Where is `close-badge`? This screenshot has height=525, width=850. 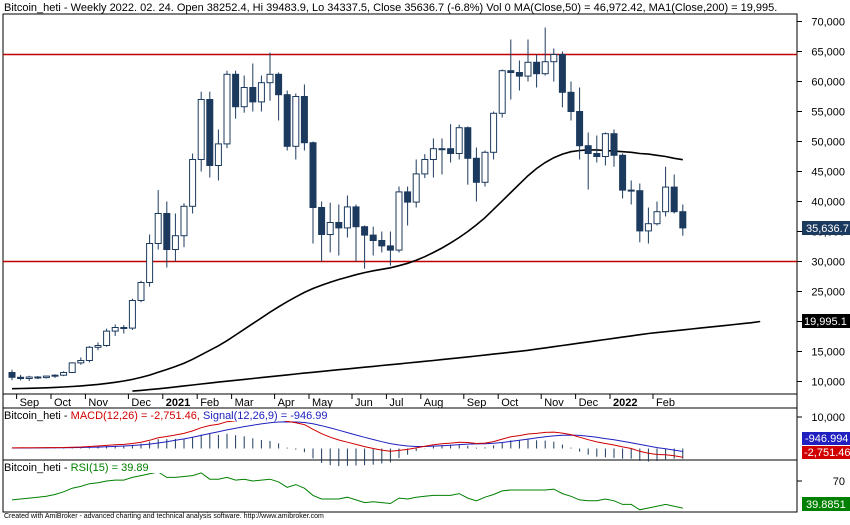 close-badge is located at coordinates (826, 228).